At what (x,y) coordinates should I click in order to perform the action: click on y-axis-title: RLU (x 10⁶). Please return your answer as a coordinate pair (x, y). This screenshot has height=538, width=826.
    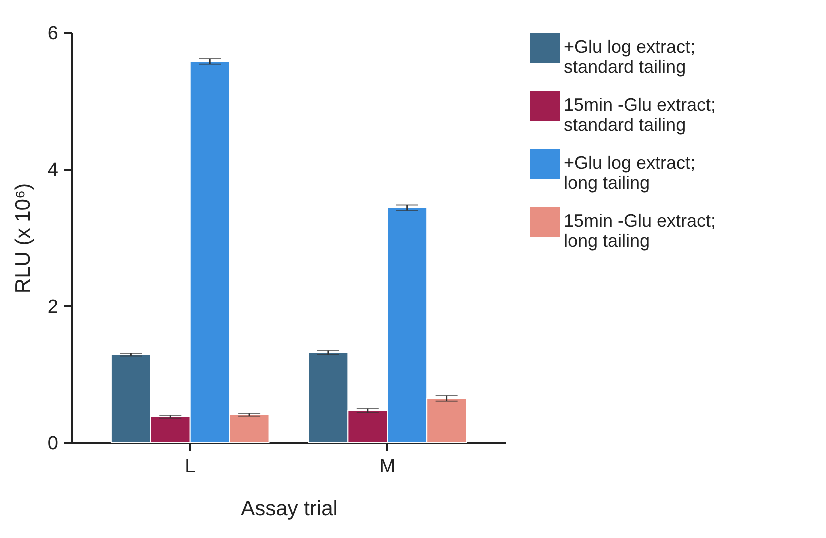
    Looking at the image, I should click on (23, 238).